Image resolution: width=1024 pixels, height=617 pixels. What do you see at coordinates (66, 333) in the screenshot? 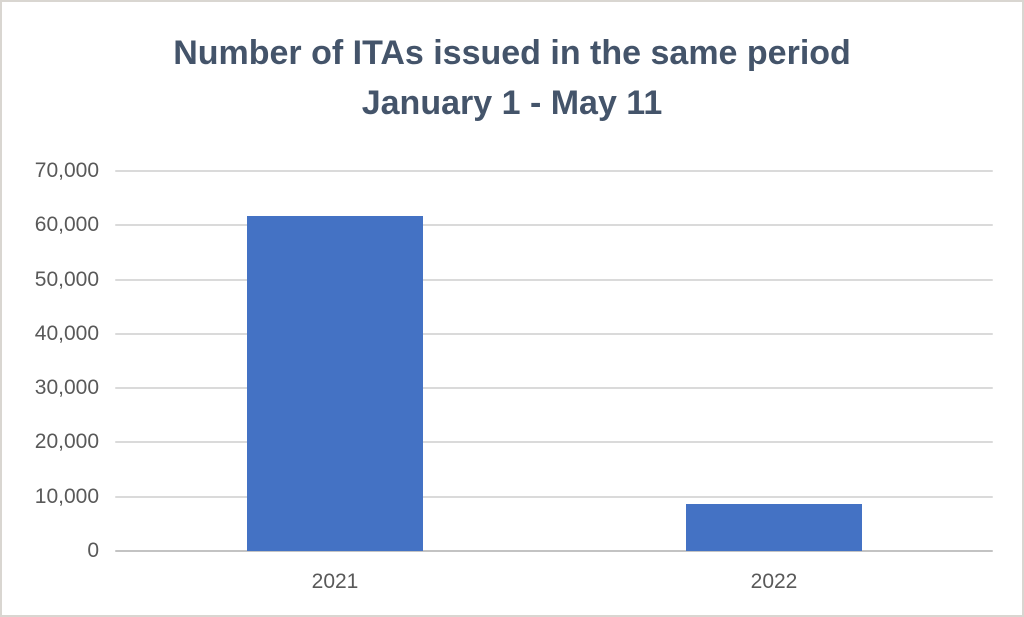
I see `y-tick-label: 40,000` at bounding box center [66, 333].